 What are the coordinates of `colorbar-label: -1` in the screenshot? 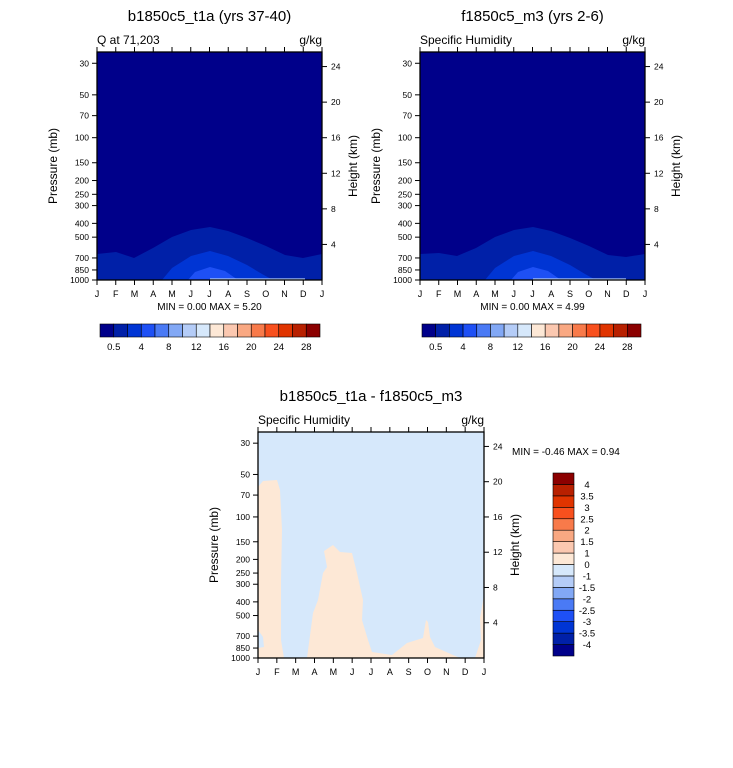 It's located at (587, 576).